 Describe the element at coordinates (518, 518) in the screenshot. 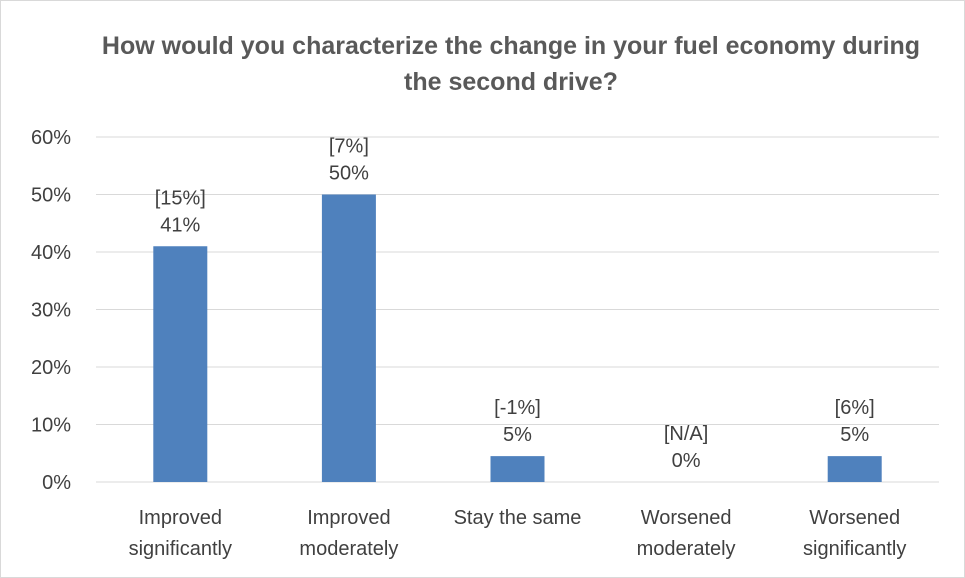

I see `x-tick-label: Stay the same` at that location.